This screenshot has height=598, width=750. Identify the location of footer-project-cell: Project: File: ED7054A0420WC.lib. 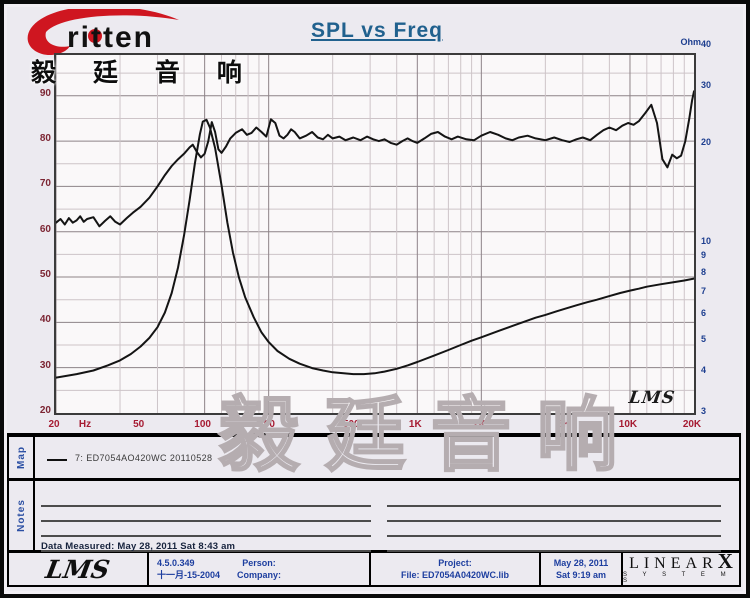
(456, 569).